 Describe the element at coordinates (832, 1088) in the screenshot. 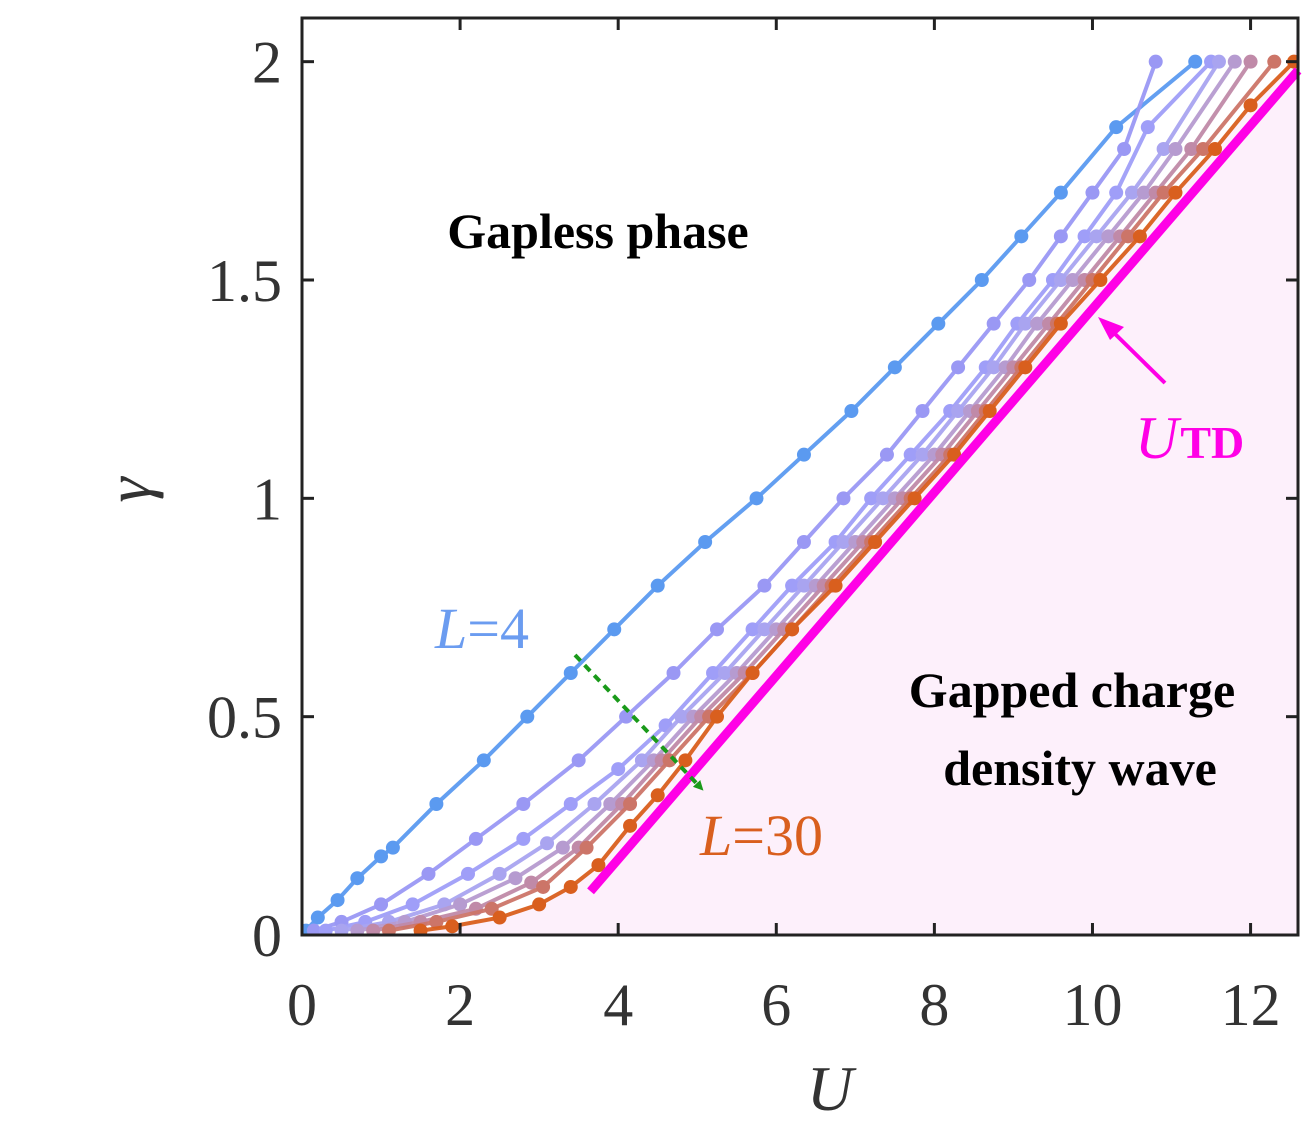

I see `x-axis-label: U` at that location.